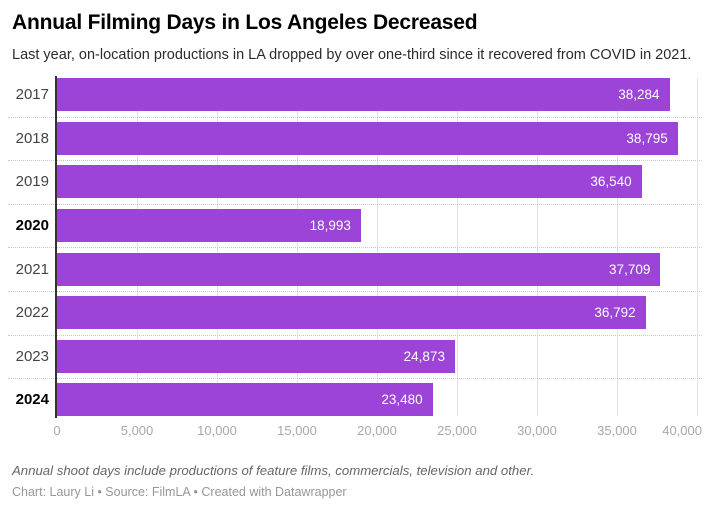 The image size is (710, 529). Describe the element at coordinates (647, 138) in the screenshot. I see `bar-value-label: 38,795` at that location.